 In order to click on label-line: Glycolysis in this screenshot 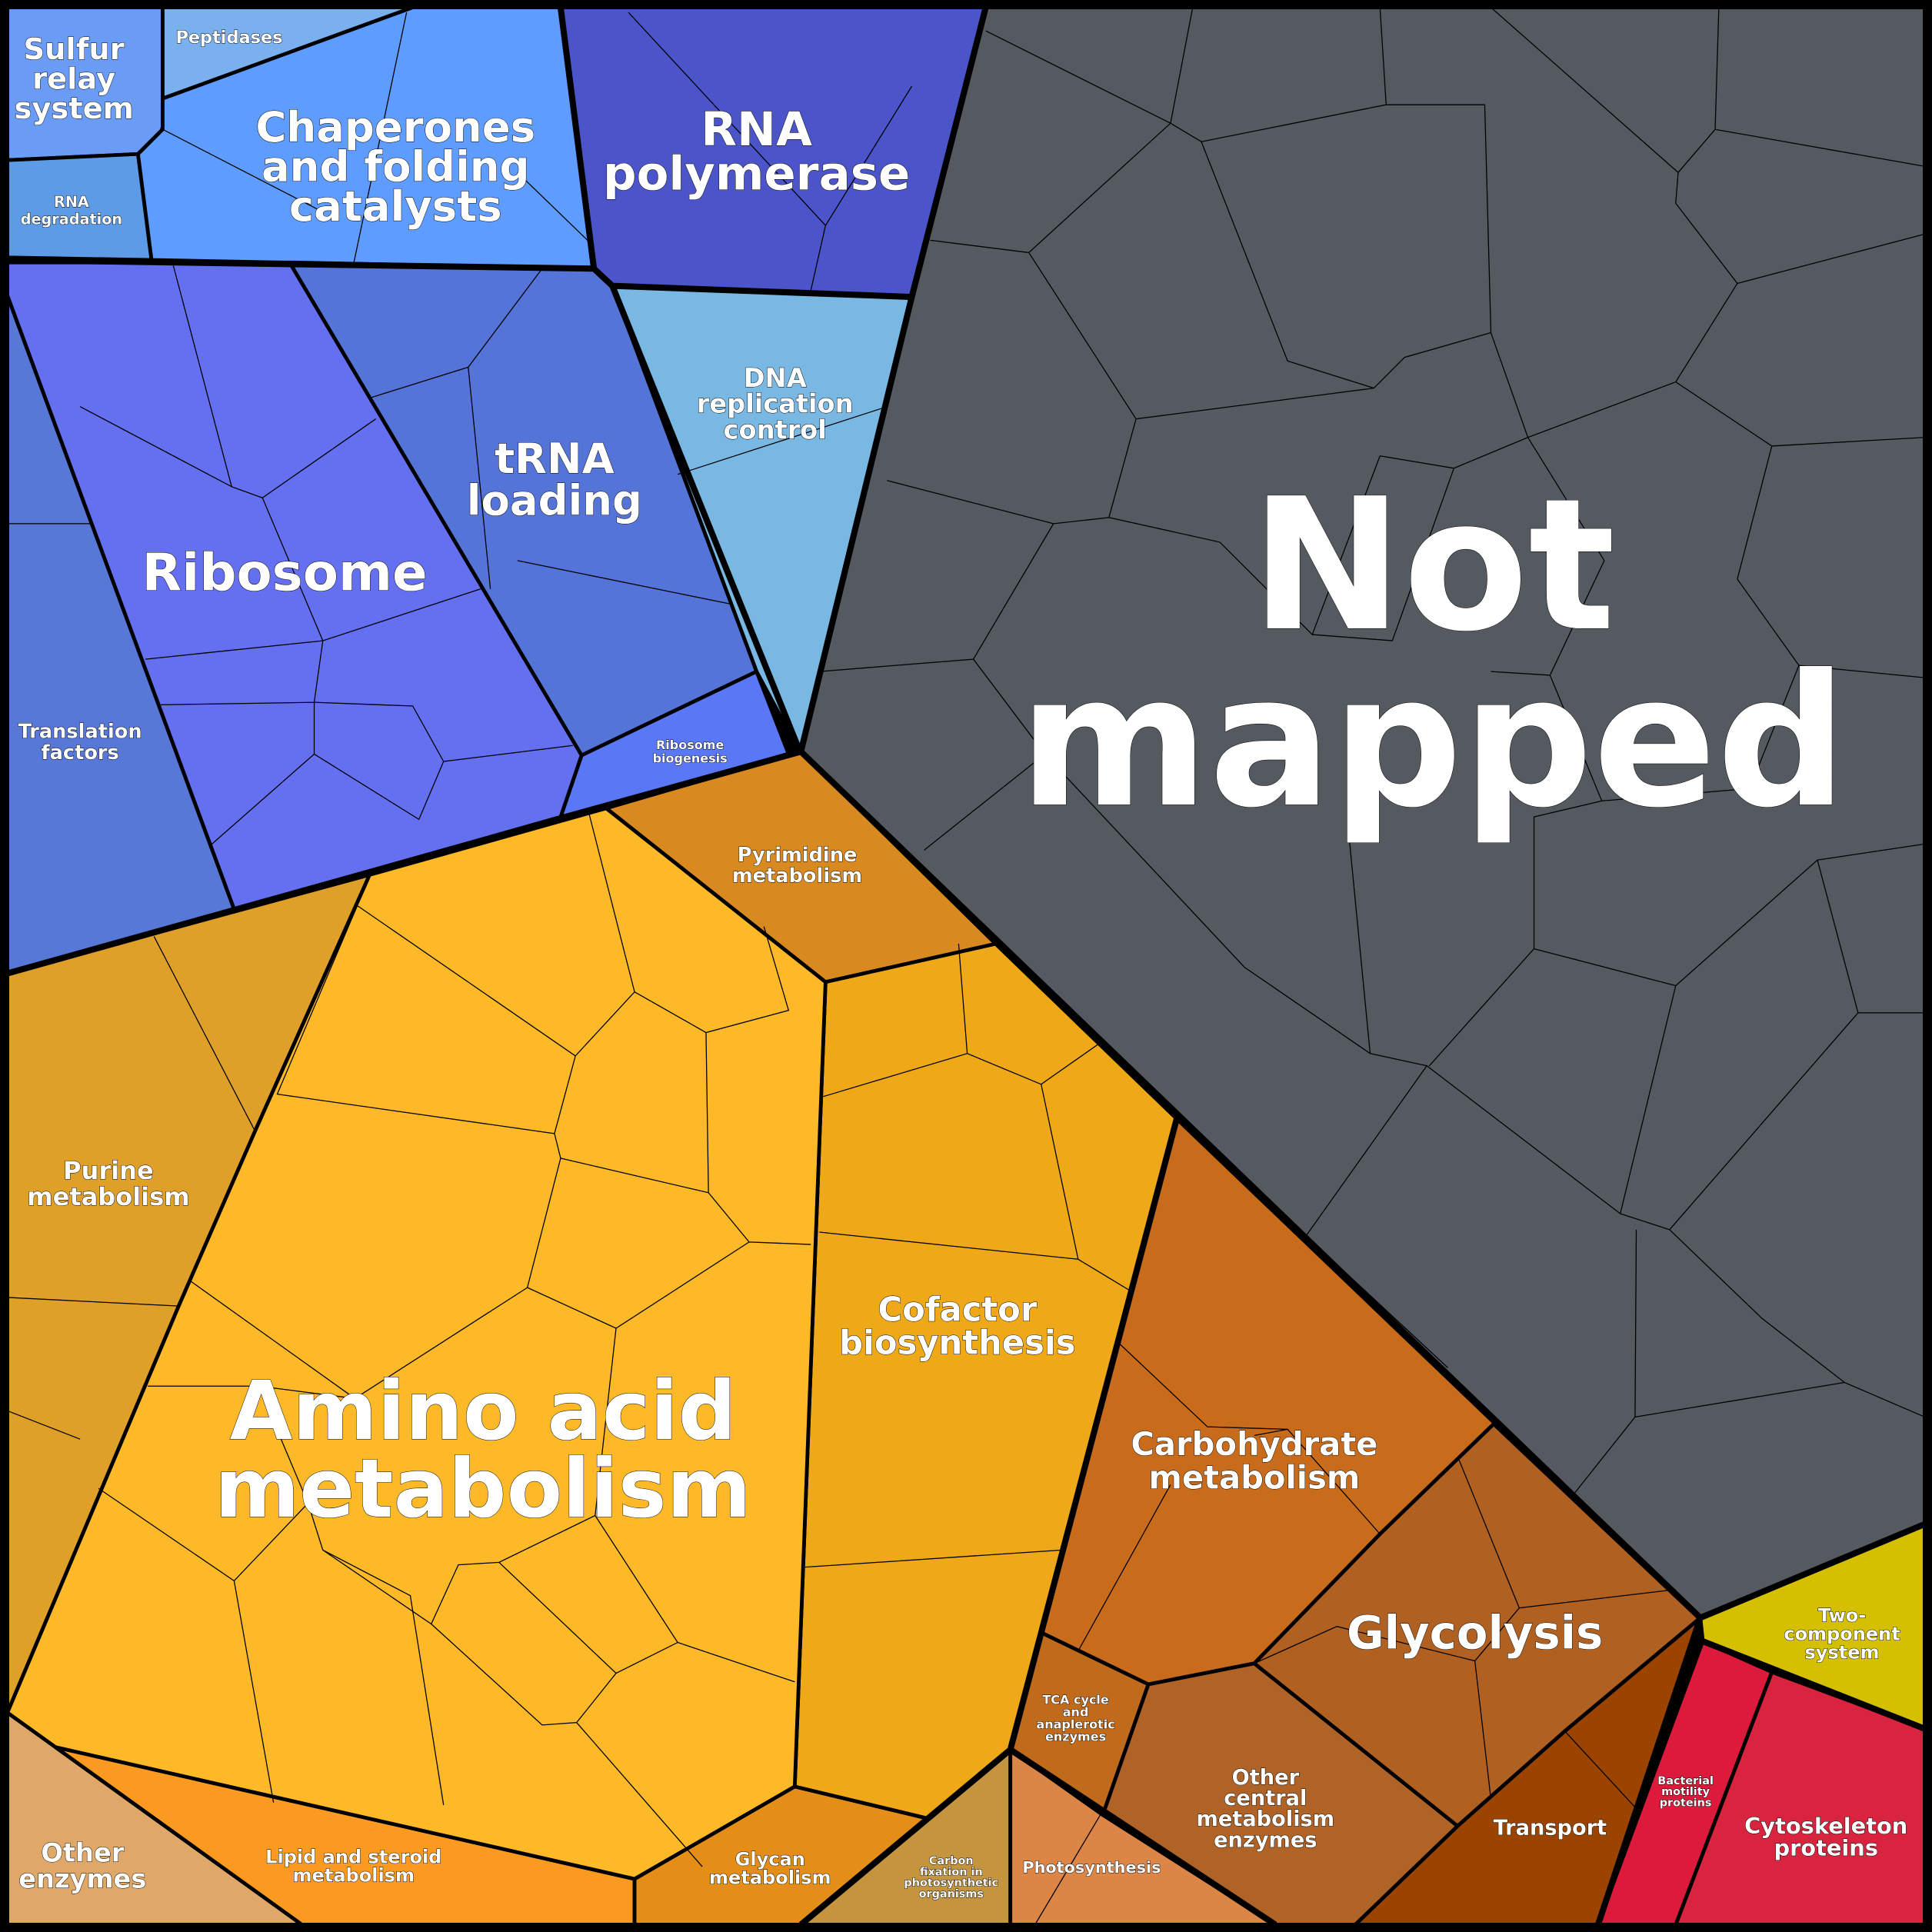, I will do `click(1475, 1633)`.